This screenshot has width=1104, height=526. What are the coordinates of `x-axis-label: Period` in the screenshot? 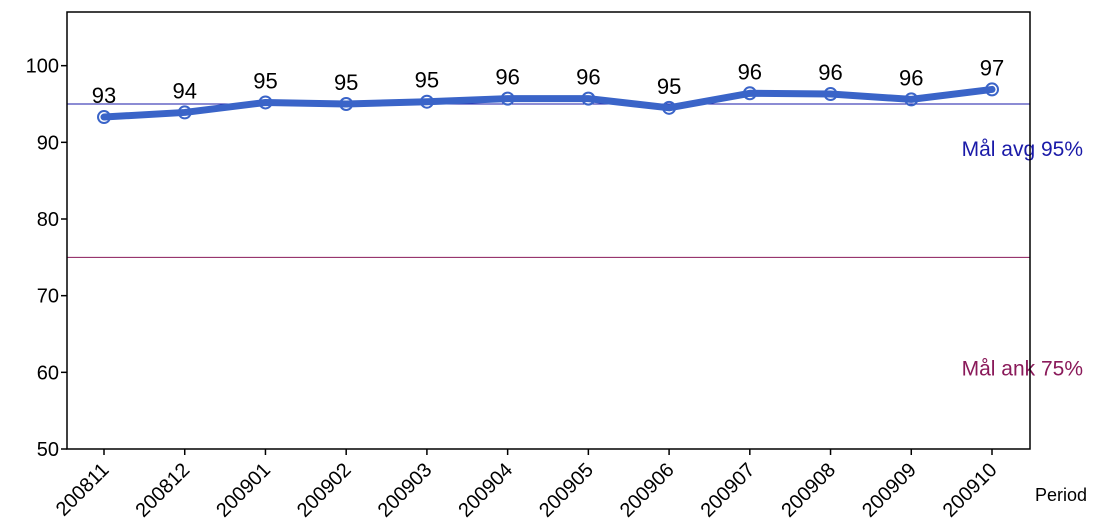 It's located at (1061, 495).